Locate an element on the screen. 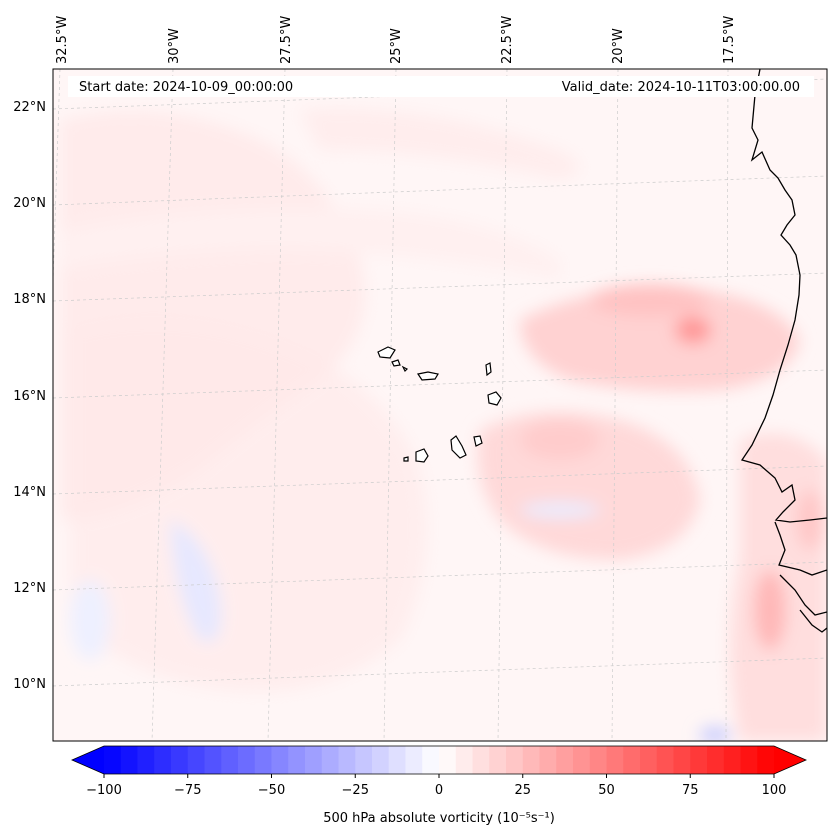 This screenshot has width=837, height=839. colorbar-tick-label: 25 is located at coordinates (522, 790).